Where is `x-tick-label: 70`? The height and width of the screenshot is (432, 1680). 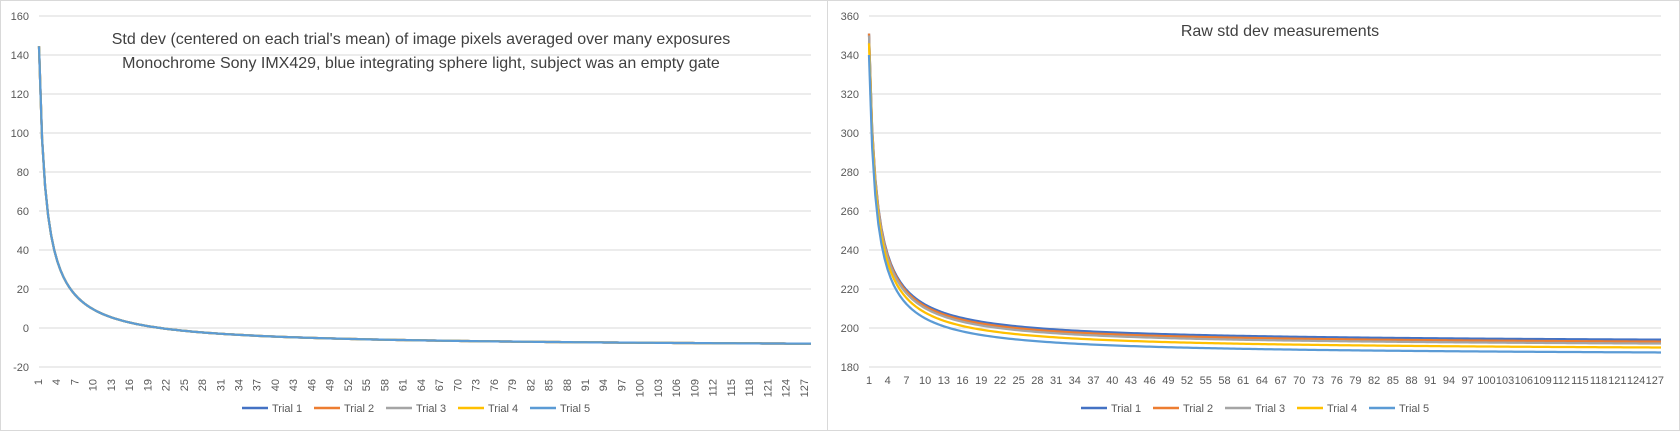
x-tick-label: 70 is located at coordinates (1299, 381).